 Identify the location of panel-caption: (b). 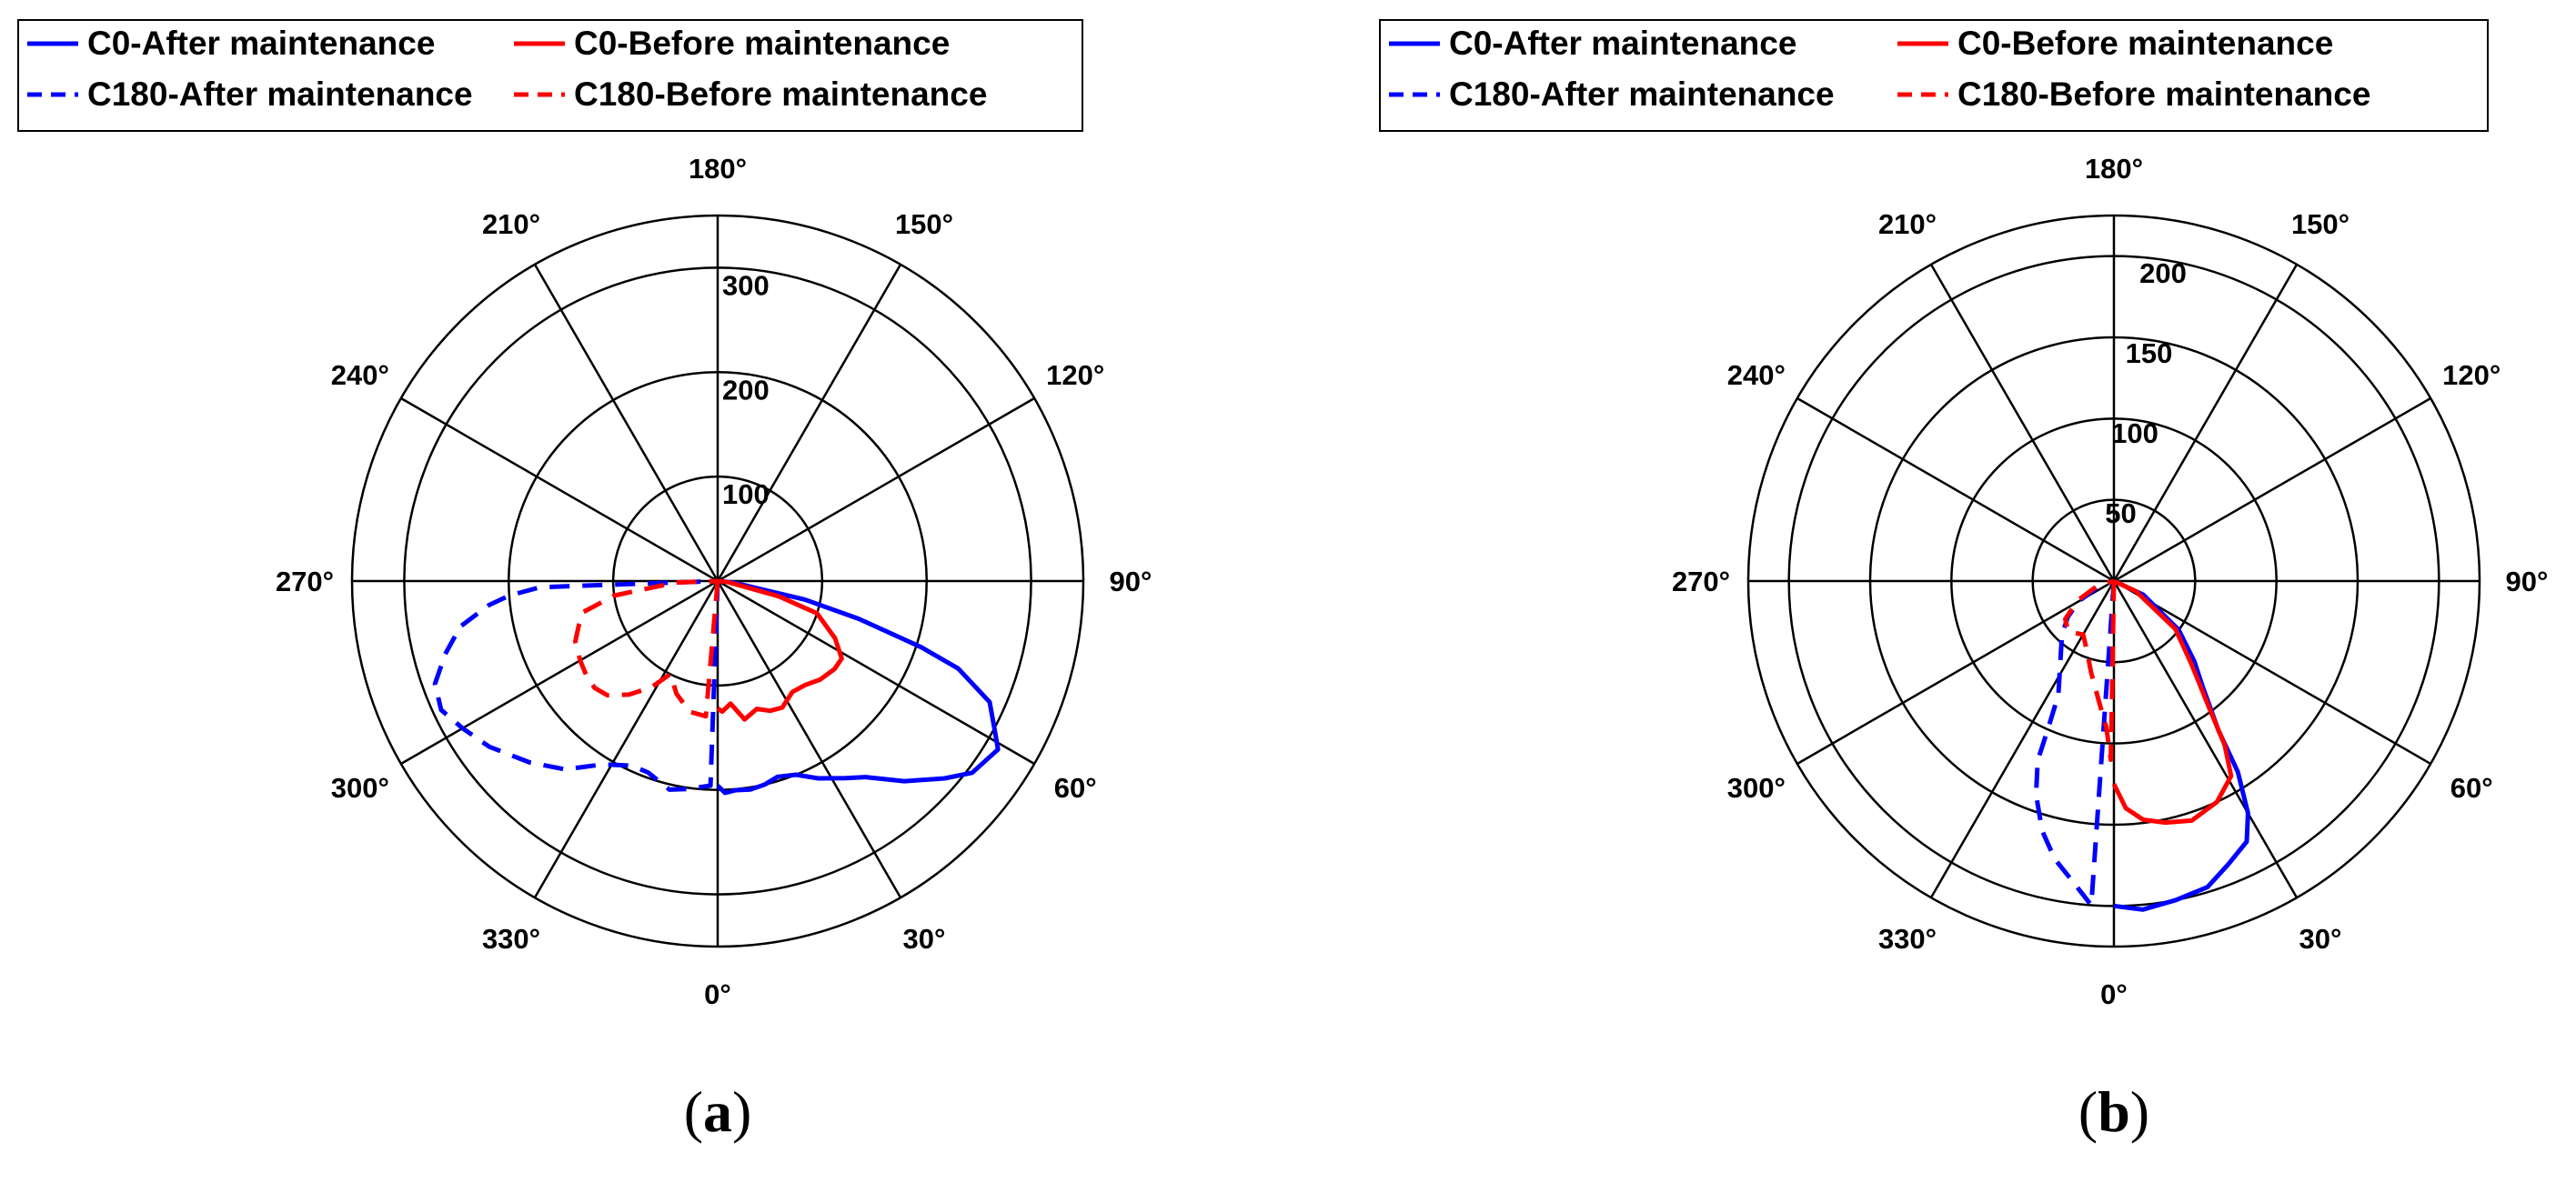
(2113, 1111).